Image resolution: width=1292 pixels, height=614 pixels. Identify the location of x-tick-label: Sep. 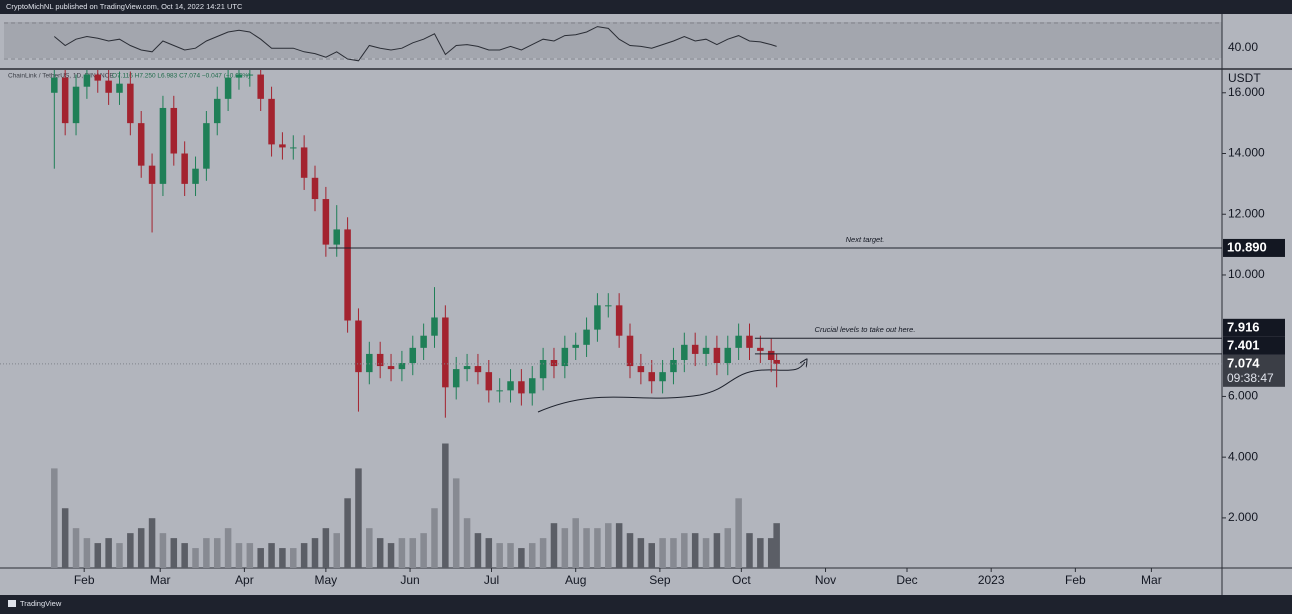
(660, 580).